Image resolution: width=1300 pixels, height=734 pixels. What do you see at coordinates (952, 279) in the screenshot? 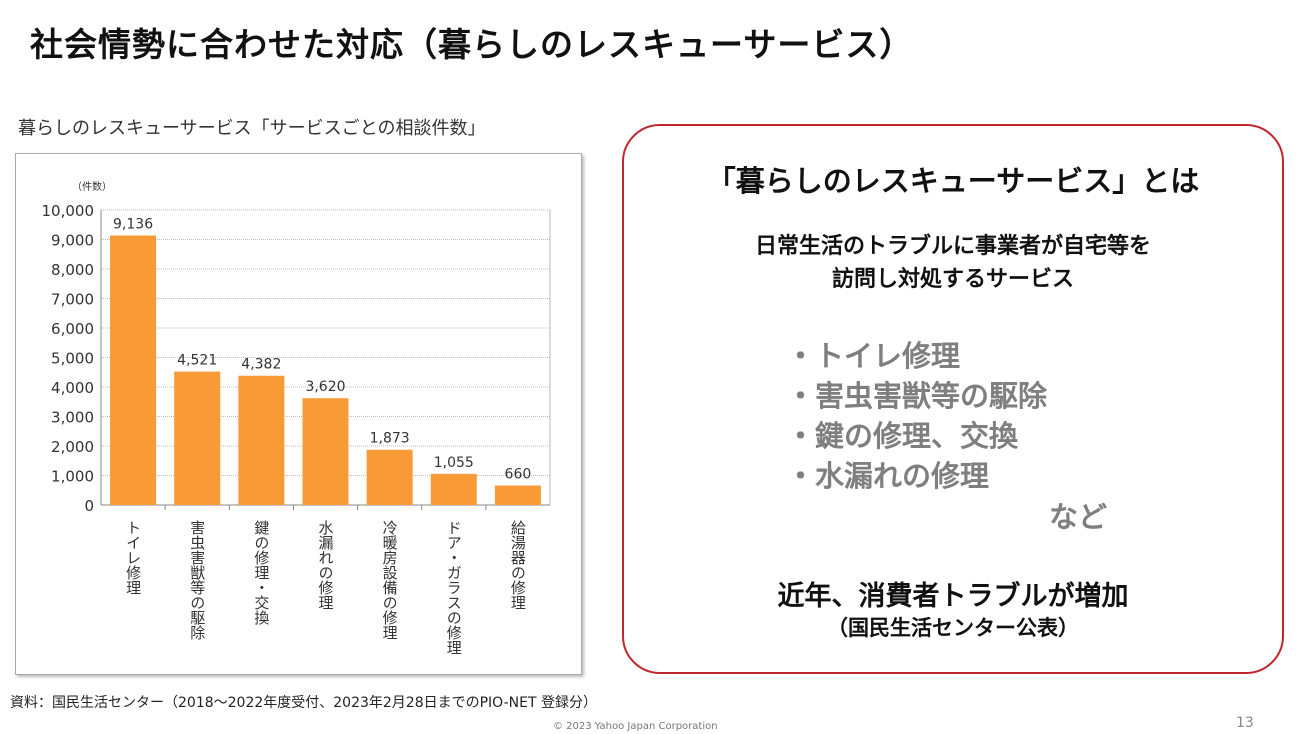
I see `desc-line: 訪問し対処するサービス` at bounding box center [952, 279].